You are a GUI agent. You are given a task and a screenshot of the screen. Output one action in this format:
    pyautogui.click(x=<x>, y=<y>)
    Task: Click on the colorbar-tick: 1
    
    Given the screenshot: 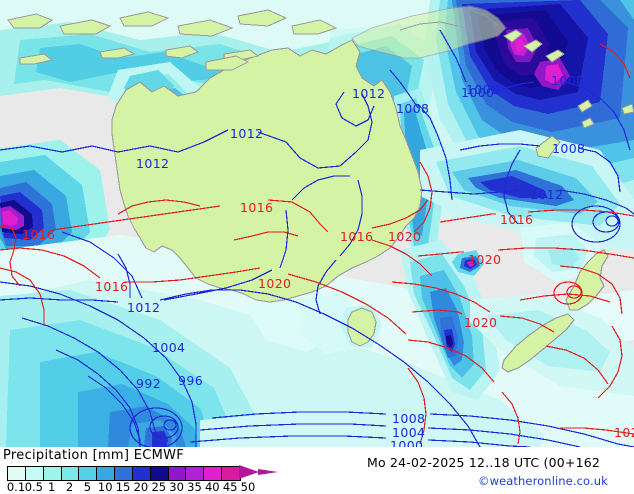 What is the action you would take?
    pyautogui.click(x=52, y=487)
    